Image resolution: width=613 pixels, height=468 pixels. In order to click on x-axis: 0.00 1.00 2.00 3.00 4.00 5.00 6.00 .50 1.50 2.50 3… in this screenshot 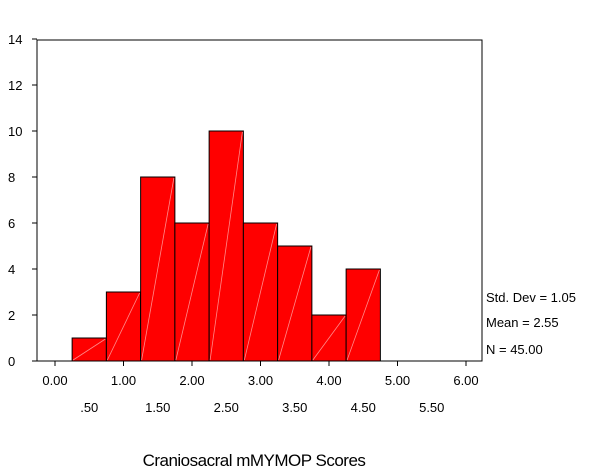, I will do `click(260, 388)`.